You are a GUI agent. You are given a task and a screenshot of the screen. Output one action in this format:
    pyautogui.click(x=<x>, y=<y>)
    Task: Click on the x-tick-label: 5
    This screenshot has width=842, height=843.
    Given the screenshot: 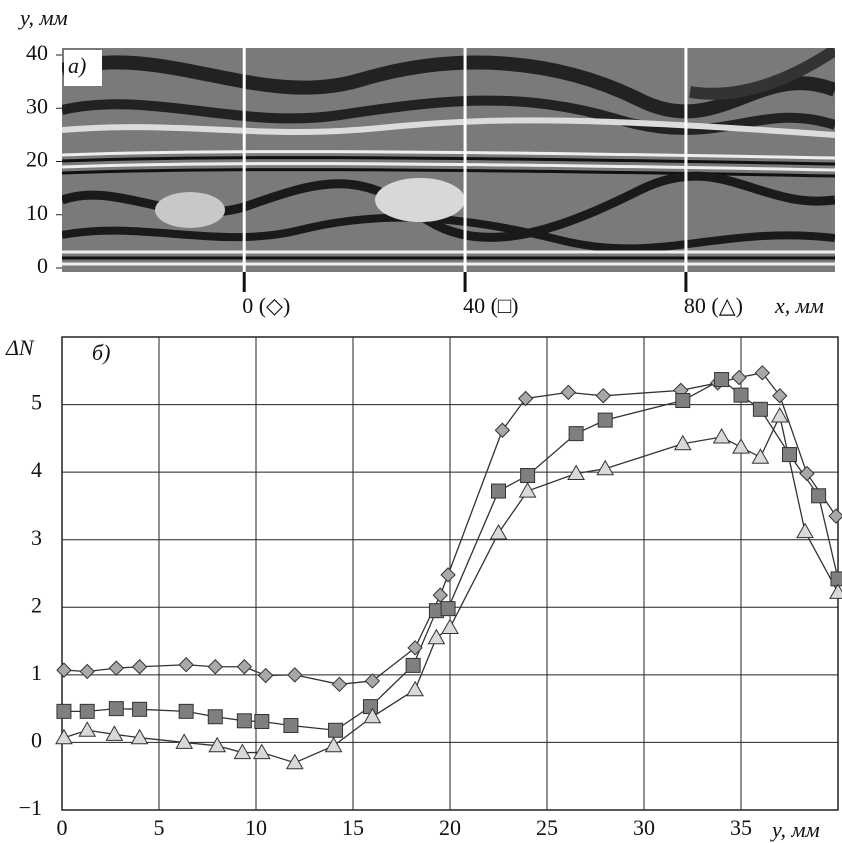 What is the action you would take?
    pyautogui.click(x=159, y=827)
    